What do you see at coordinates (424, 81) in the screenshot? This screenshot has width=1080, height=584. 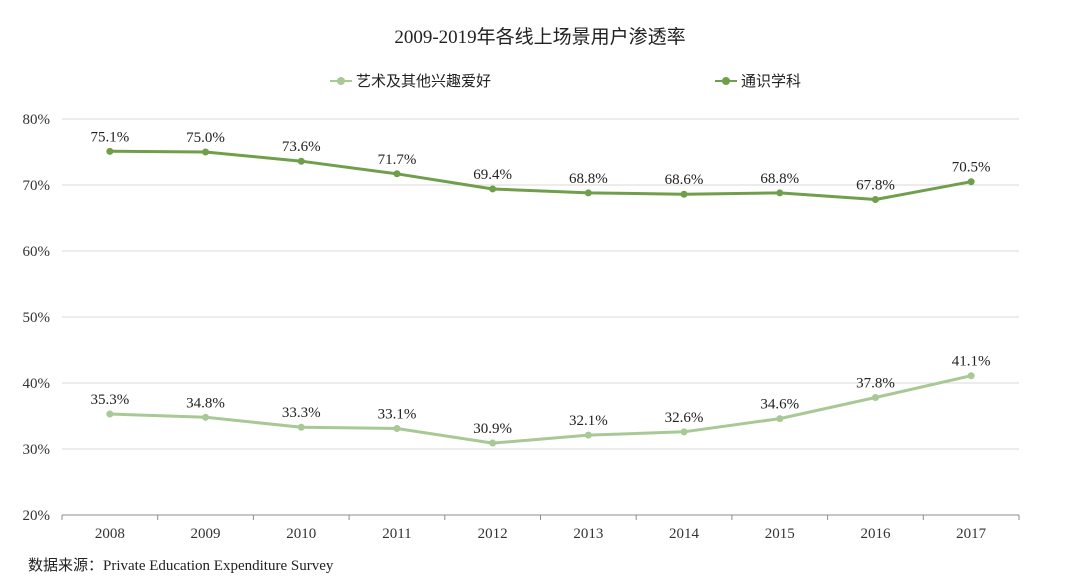 I see `legend-label-arts: 艺术及其他兴趣爱好` at bounding box center [424, 81].